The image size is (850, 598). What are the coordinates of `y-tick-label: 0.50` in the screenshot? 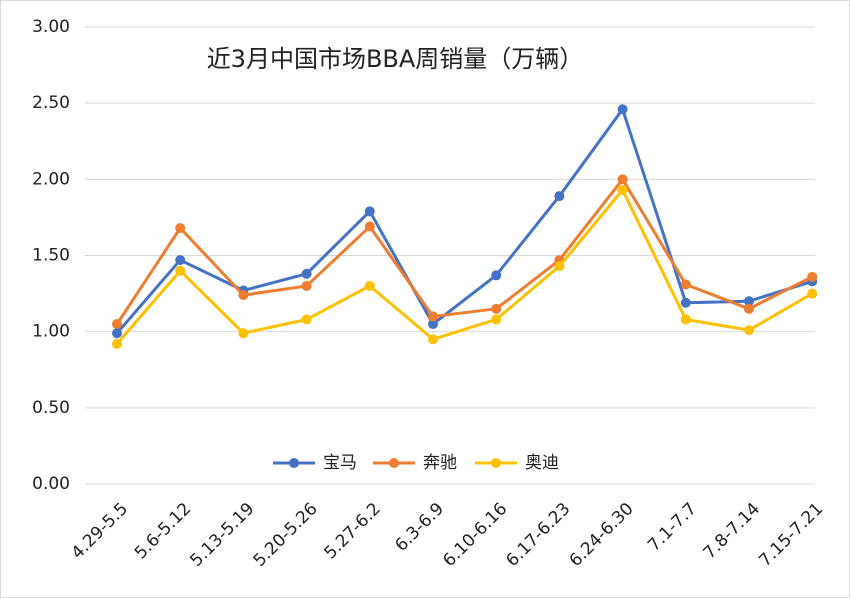 It's located at (51, 408).